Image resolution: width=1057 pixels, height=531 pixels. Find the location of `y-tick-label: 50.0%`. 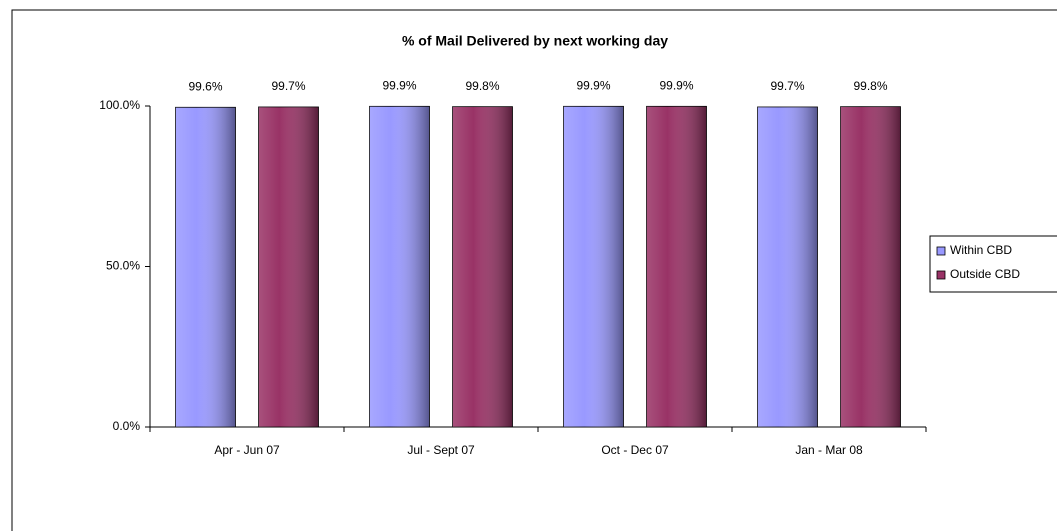

y-tick-label: 50.0% is located at coordinates (123, 266).